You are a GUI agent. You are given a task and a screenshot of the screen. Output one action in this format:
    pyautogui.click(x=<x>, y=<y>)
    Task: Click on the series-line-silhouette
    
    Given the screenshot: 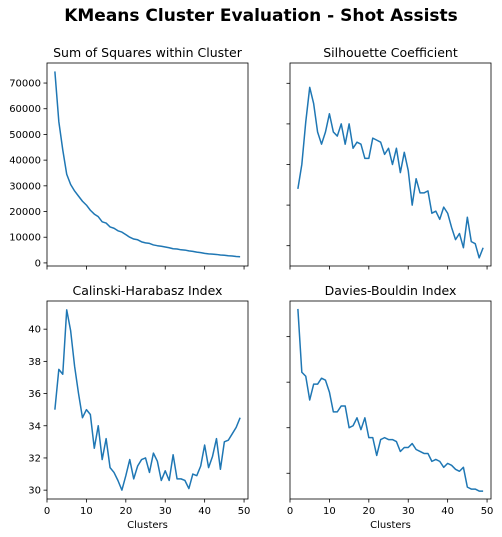 What is the action you would take?
    pyautogui.click(x=390, y=172)
    